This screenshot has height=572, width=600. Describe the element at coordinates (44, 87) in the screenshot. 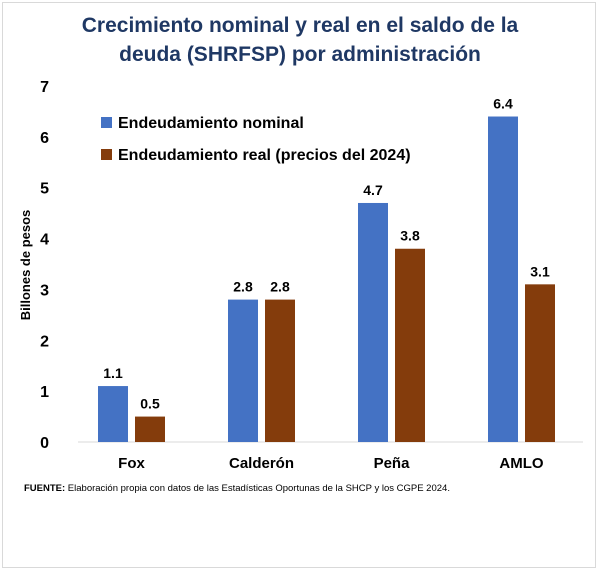

I see `y-tick-label: 7` at that location.